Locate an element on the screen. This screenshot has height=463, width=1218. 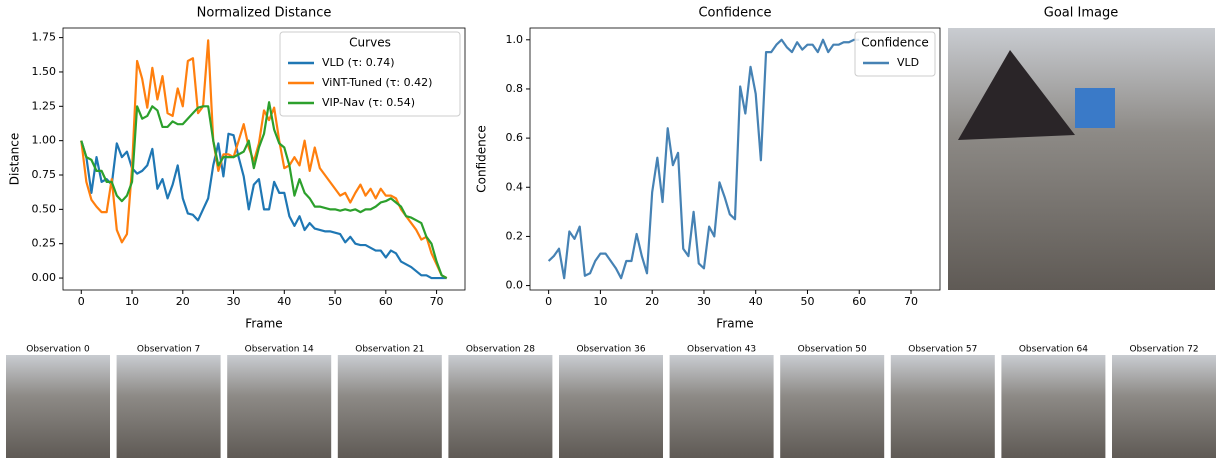
observation-label: Observation 14 is located at coordinates (279, 350).